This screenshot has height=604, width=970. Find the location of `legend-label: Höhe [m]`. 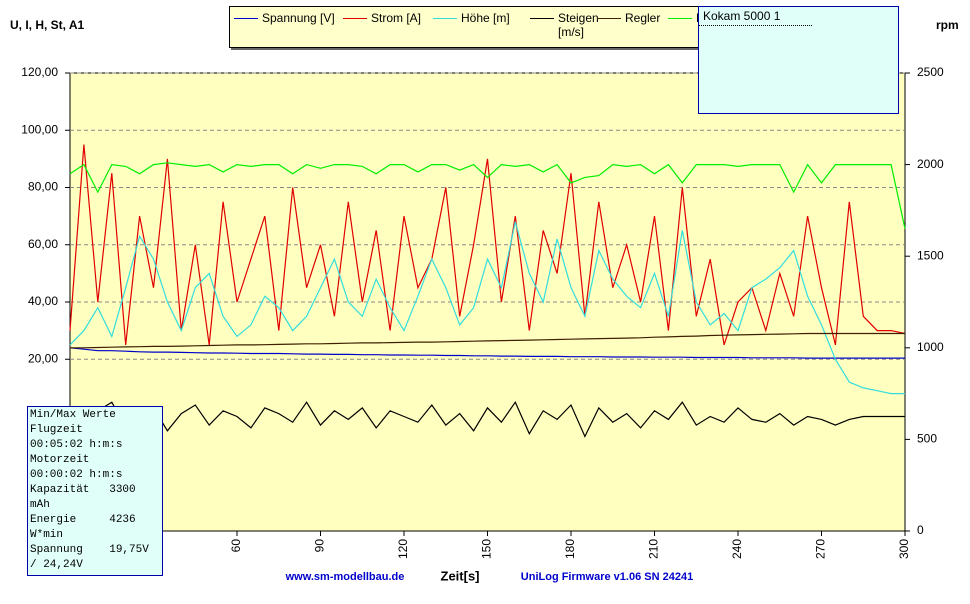

legend-label: Höhe [m] is located at coordinates (485, 18).